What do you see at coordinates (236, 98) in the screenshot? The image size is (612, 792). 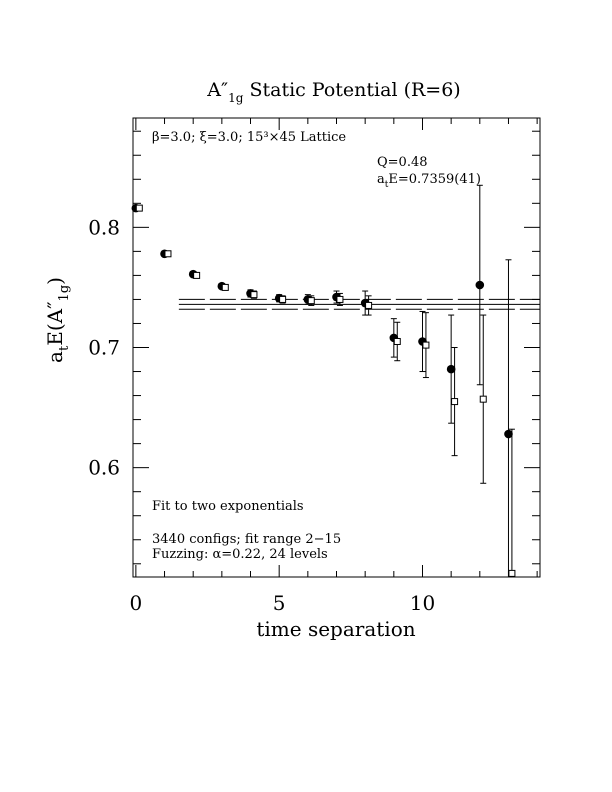 I see `chart-title-subscript: 1g` at bounding box center [236, 98].